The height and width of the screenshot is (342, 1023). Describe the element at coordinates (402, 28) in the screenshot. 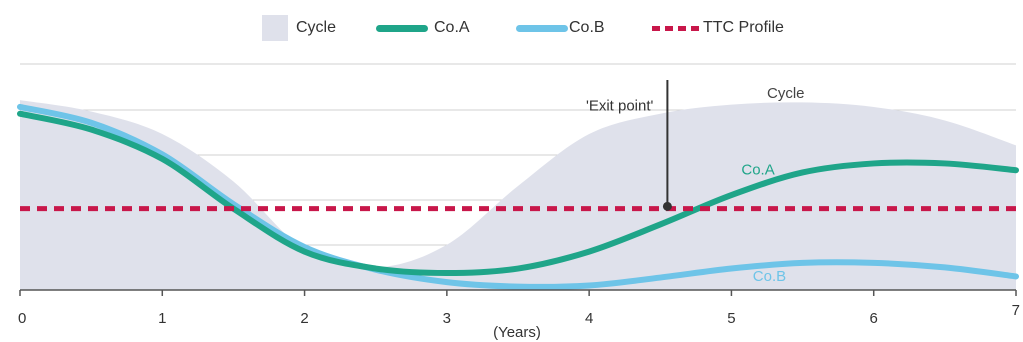

I see `legend-swatch-co-a` at that location.